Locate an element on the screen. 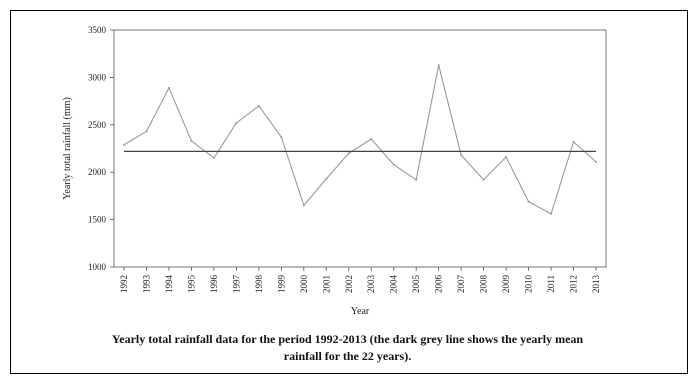  rainfall-point-2003 is located at coordinates (371, 139).